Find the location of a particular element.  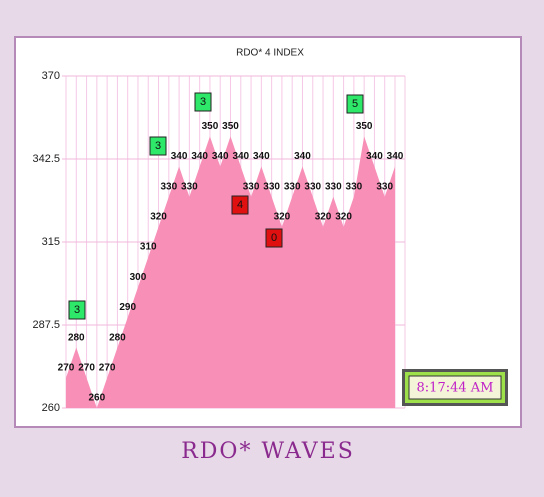

value-label: 310 is located at coordinates (148, 247).